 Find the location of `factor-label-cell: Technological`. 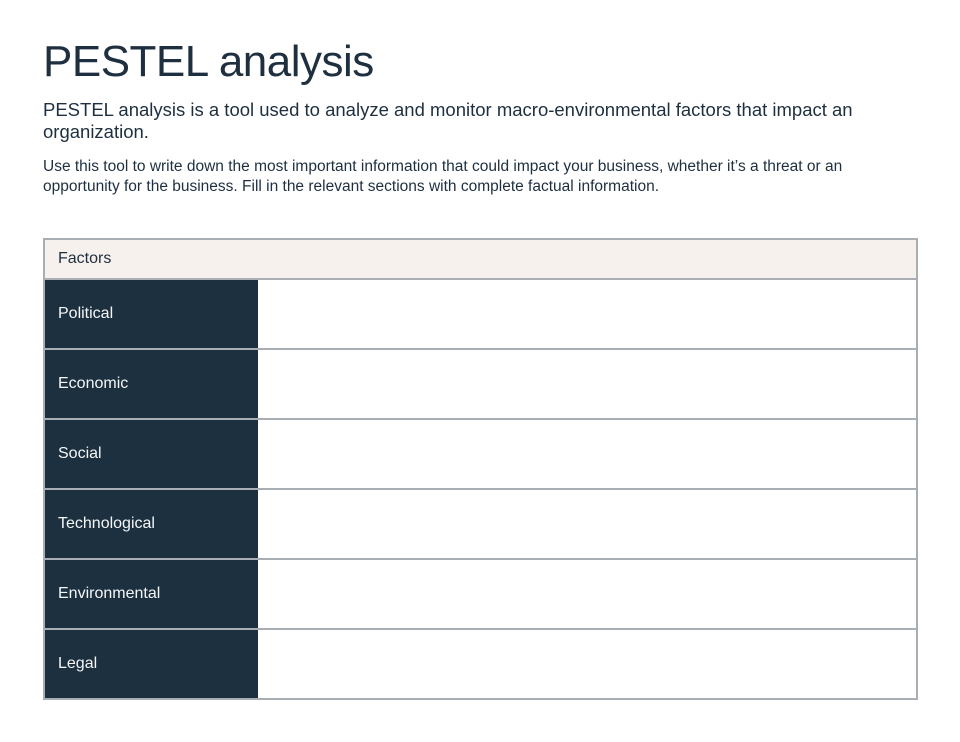

factor-label-cell: Technological is located at coordinates (151, 524).